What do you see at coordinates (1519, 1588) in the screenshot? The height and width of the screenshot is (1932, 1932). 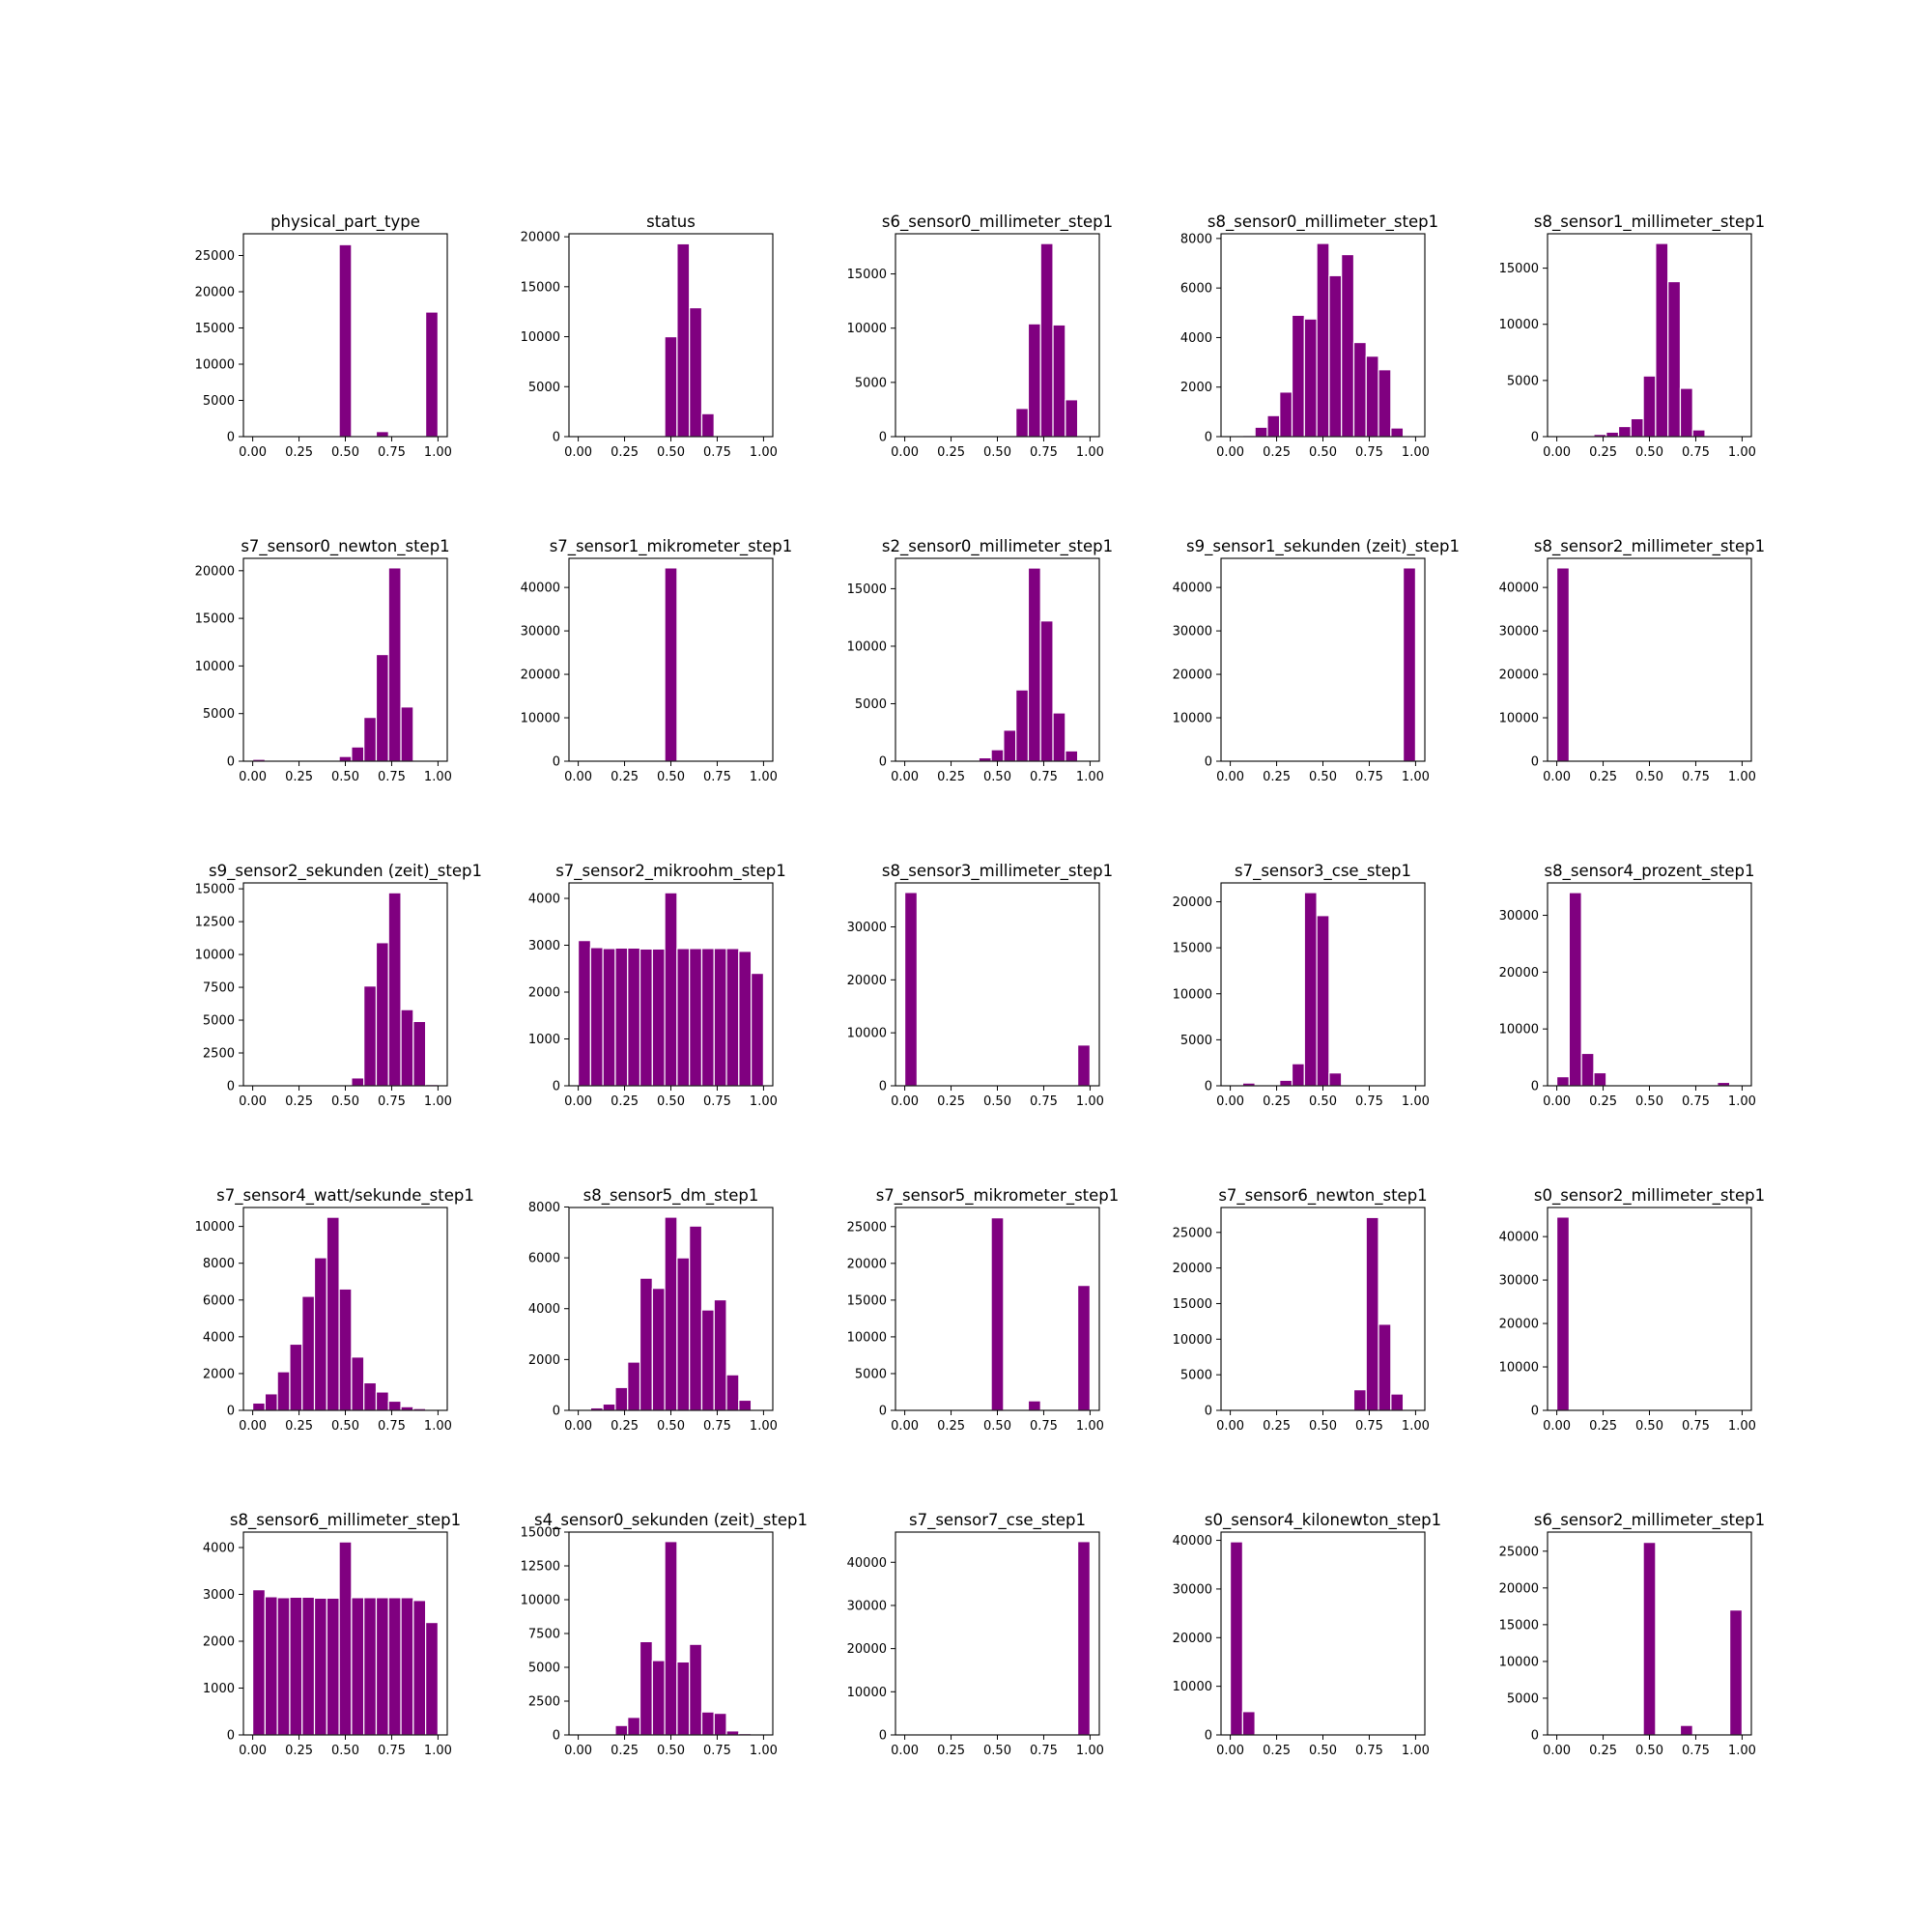 I see `y-tick-label: 20000` at bounding box center [1519, 1588].